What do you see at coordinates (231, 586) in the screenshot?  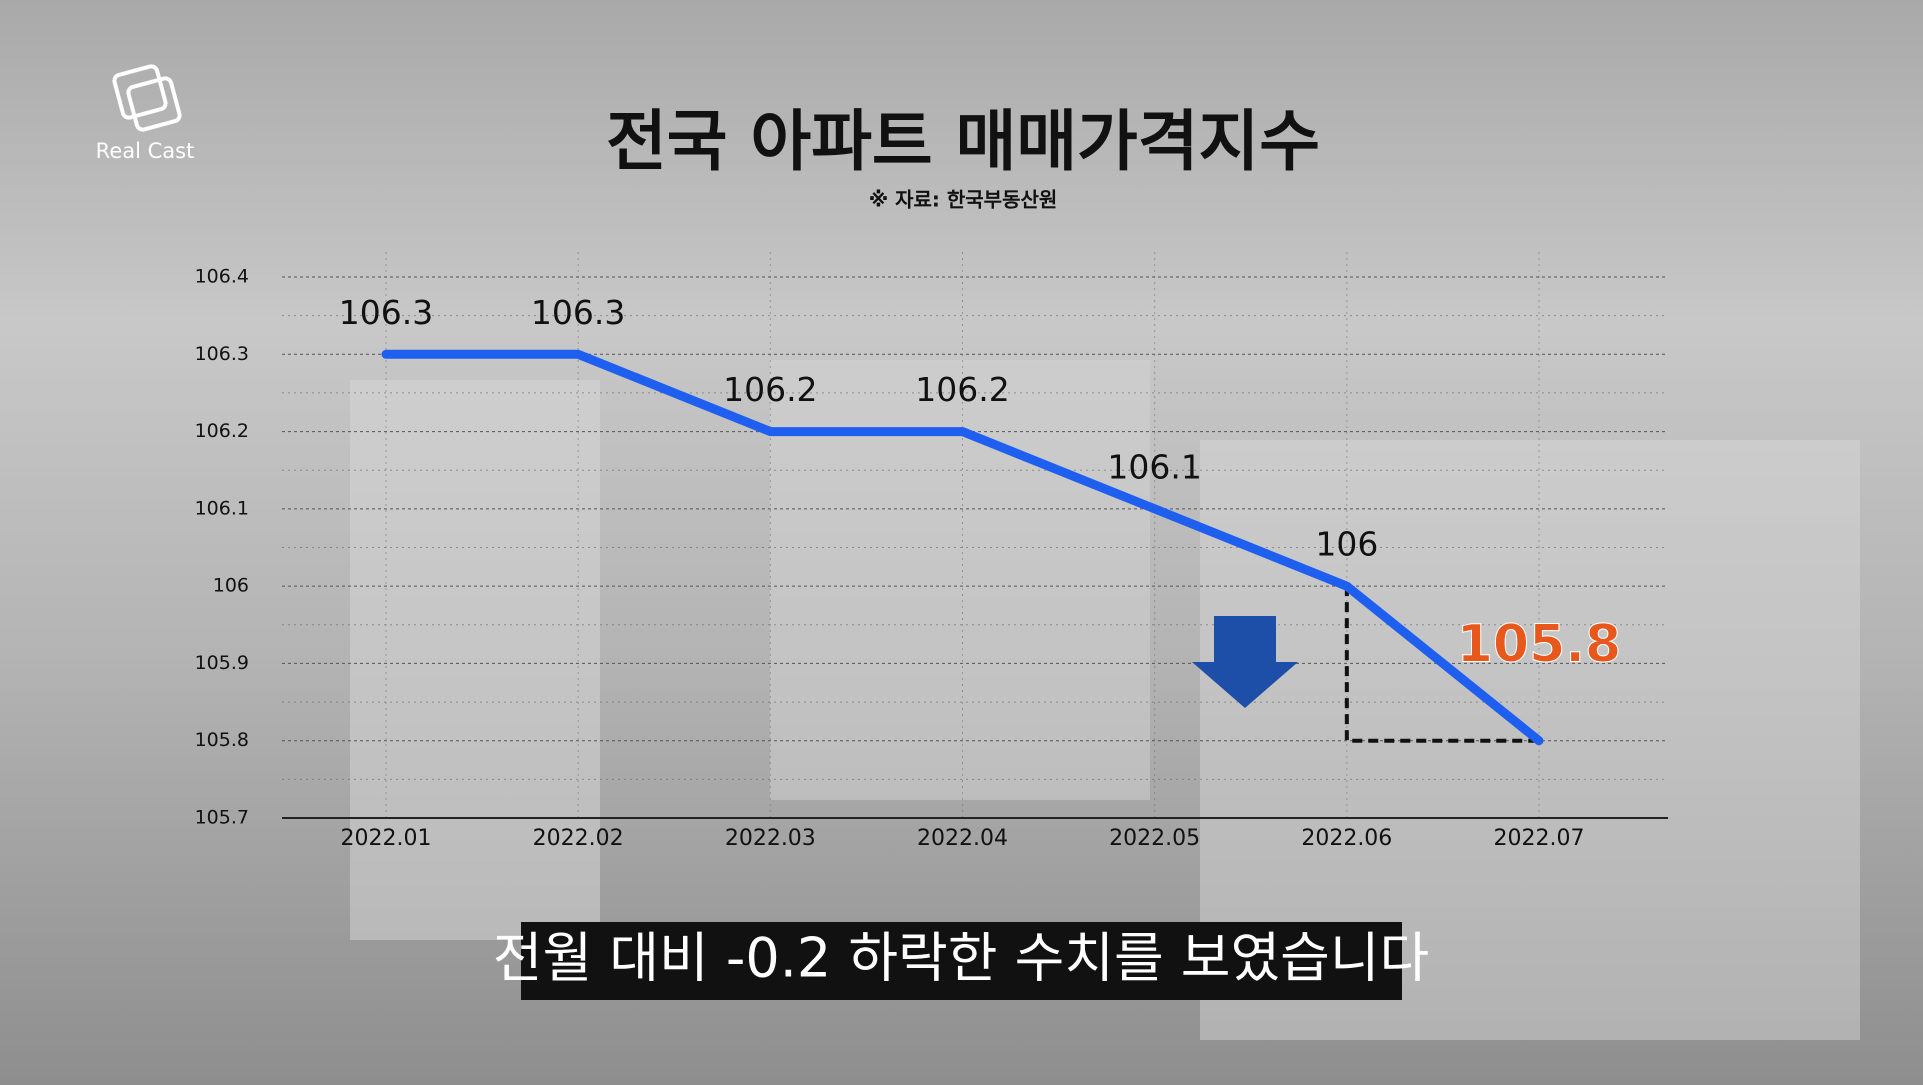 I see `y-tick-label: 106` at bounding box center [231, 586].